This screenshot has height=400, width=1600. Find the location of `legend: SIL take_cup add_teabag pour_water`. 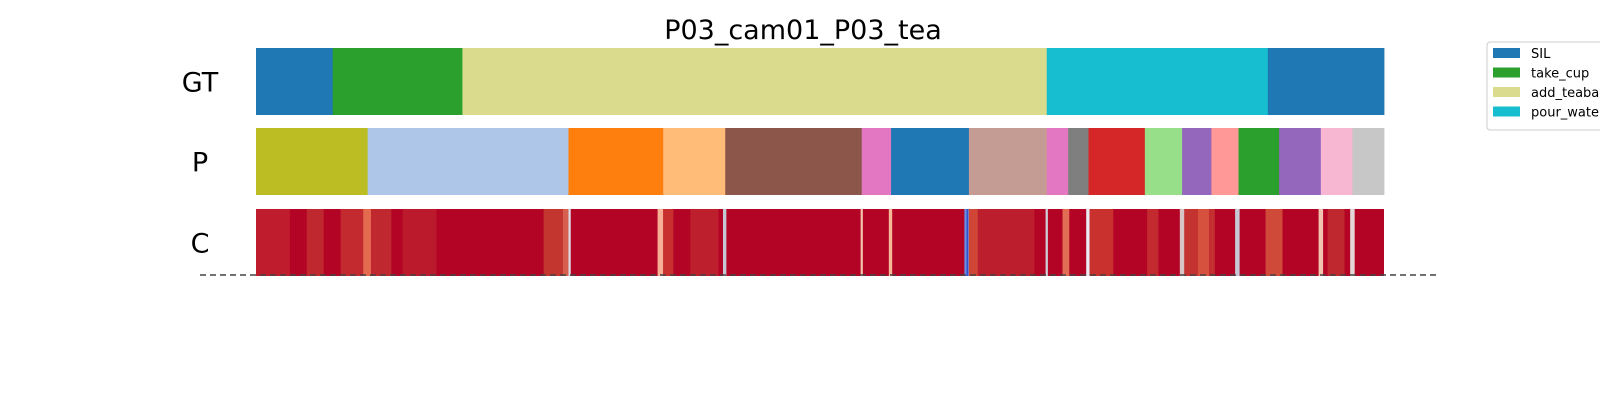

legend: SIL take_cup add_teabag pour_water is located at coordinates (1543, 86).